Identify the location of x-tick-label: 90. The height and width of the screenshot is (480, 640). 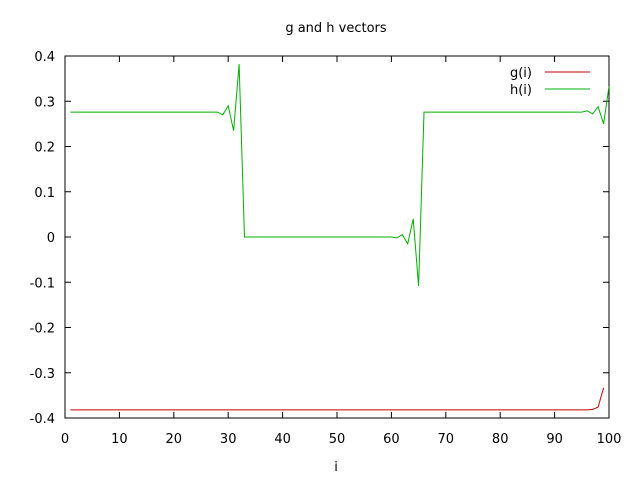
(554, 439).